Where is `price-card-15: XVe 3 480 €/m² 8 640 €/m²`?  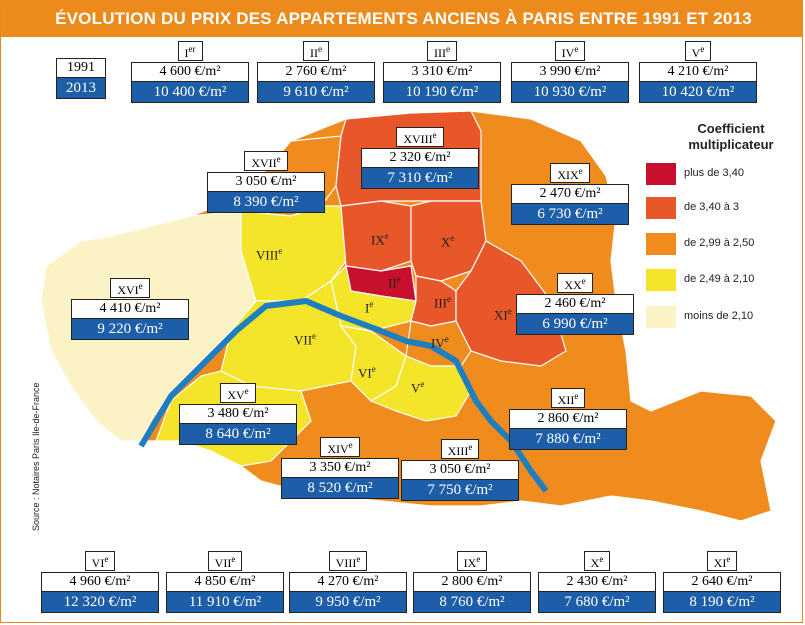 price-card-15: XVe 3 480 €/m² 8 640 €/m² is located at coordinates (238, 414).